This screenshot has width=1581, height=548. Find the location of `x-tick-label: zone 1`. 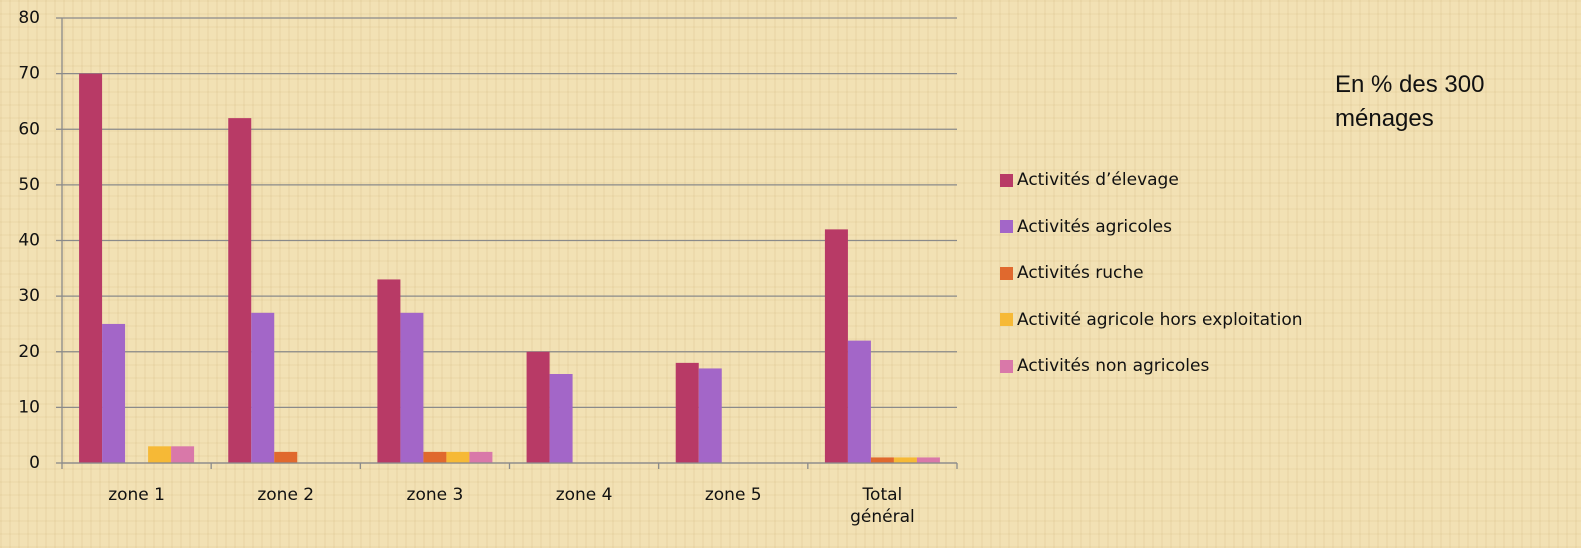

x-tick-label: zone 1 is located at coordinates (136, 495).